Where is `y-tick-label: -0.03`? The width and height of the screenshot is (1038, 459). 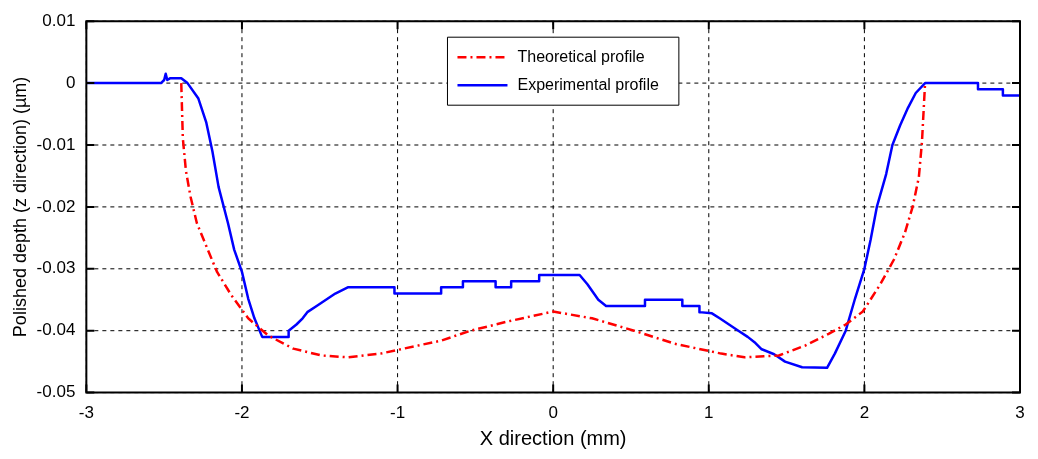
y-tick-label: -0.03 is located at coordinates (56, 268).